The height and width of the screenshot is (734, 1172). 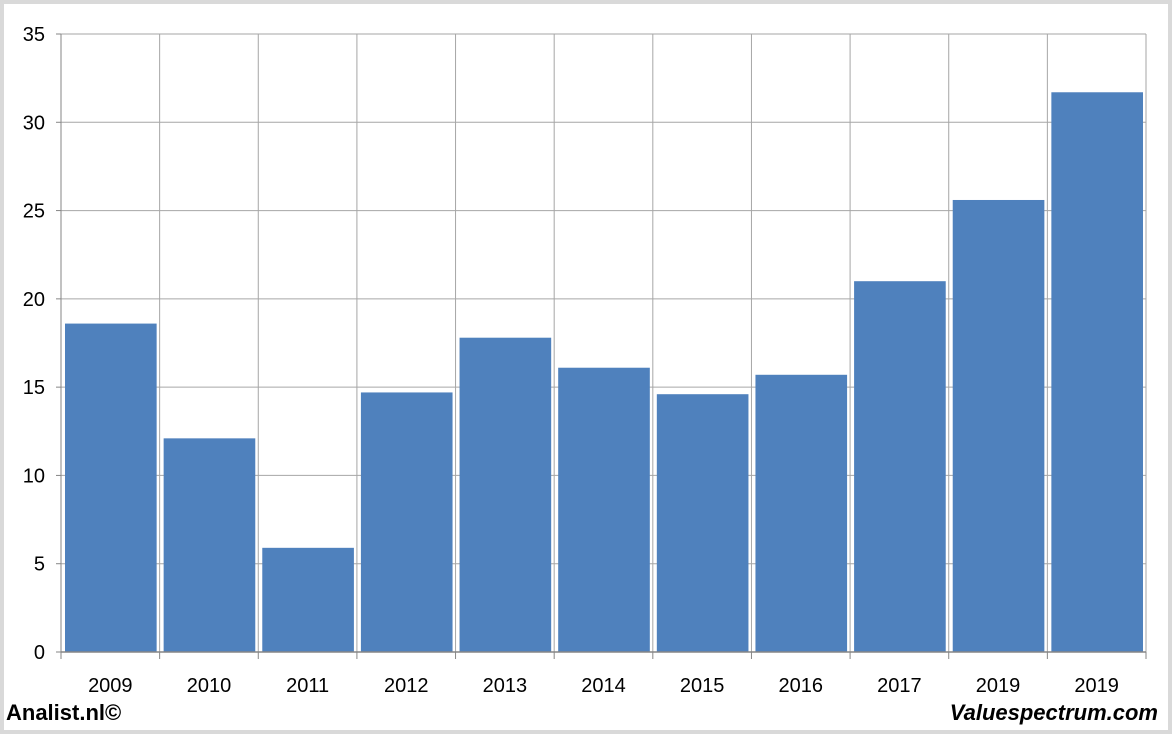 I want to click on x-tick-label: 2013, so click(x=505, y=686).